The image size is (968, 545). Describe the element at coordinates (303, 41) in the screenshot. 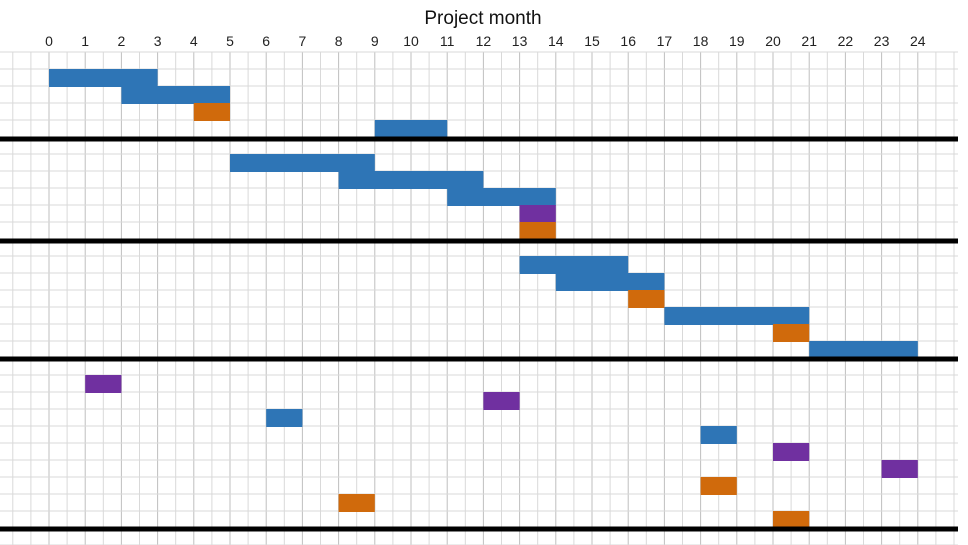

I see `x-tick-label: 7` at that location.